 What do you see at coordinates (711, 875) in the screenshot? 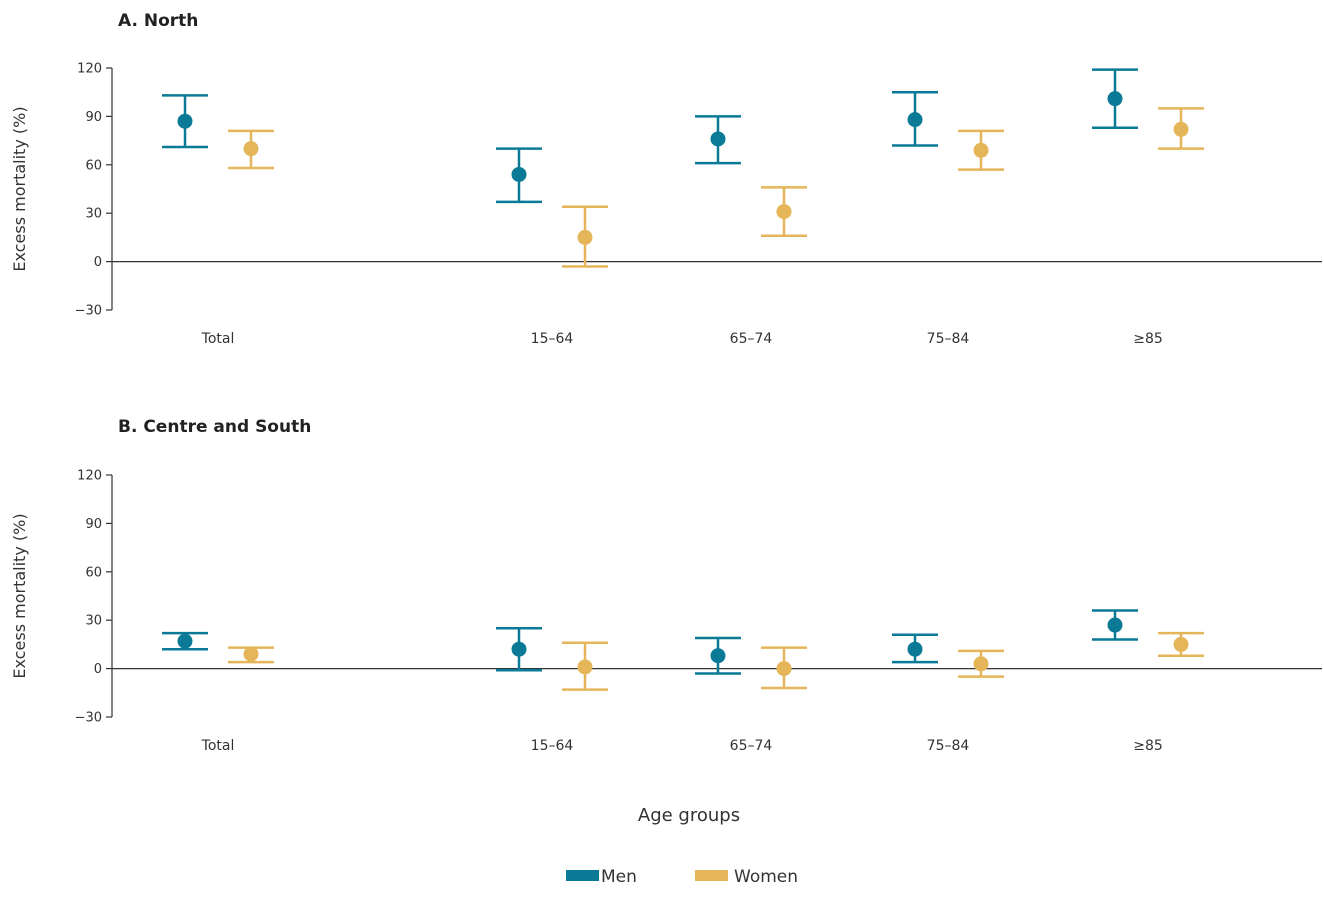
I see `legend-swatch-women` at bounding box center [711, 875].